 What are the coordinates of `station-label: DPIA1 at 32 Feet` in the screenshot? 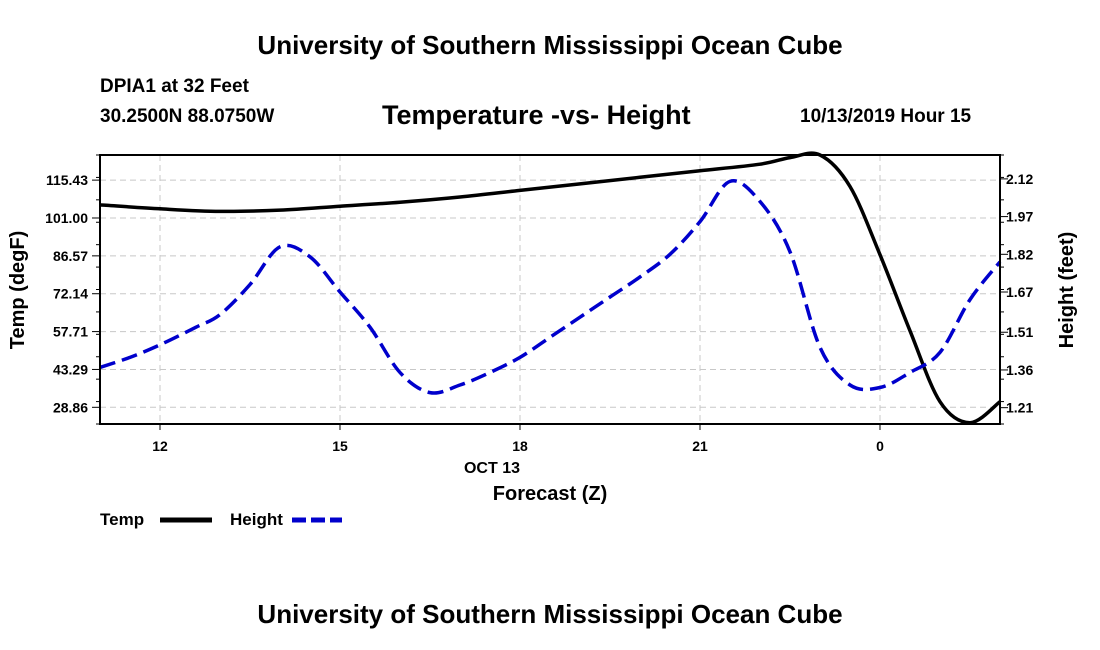 It's located at (174, 86).